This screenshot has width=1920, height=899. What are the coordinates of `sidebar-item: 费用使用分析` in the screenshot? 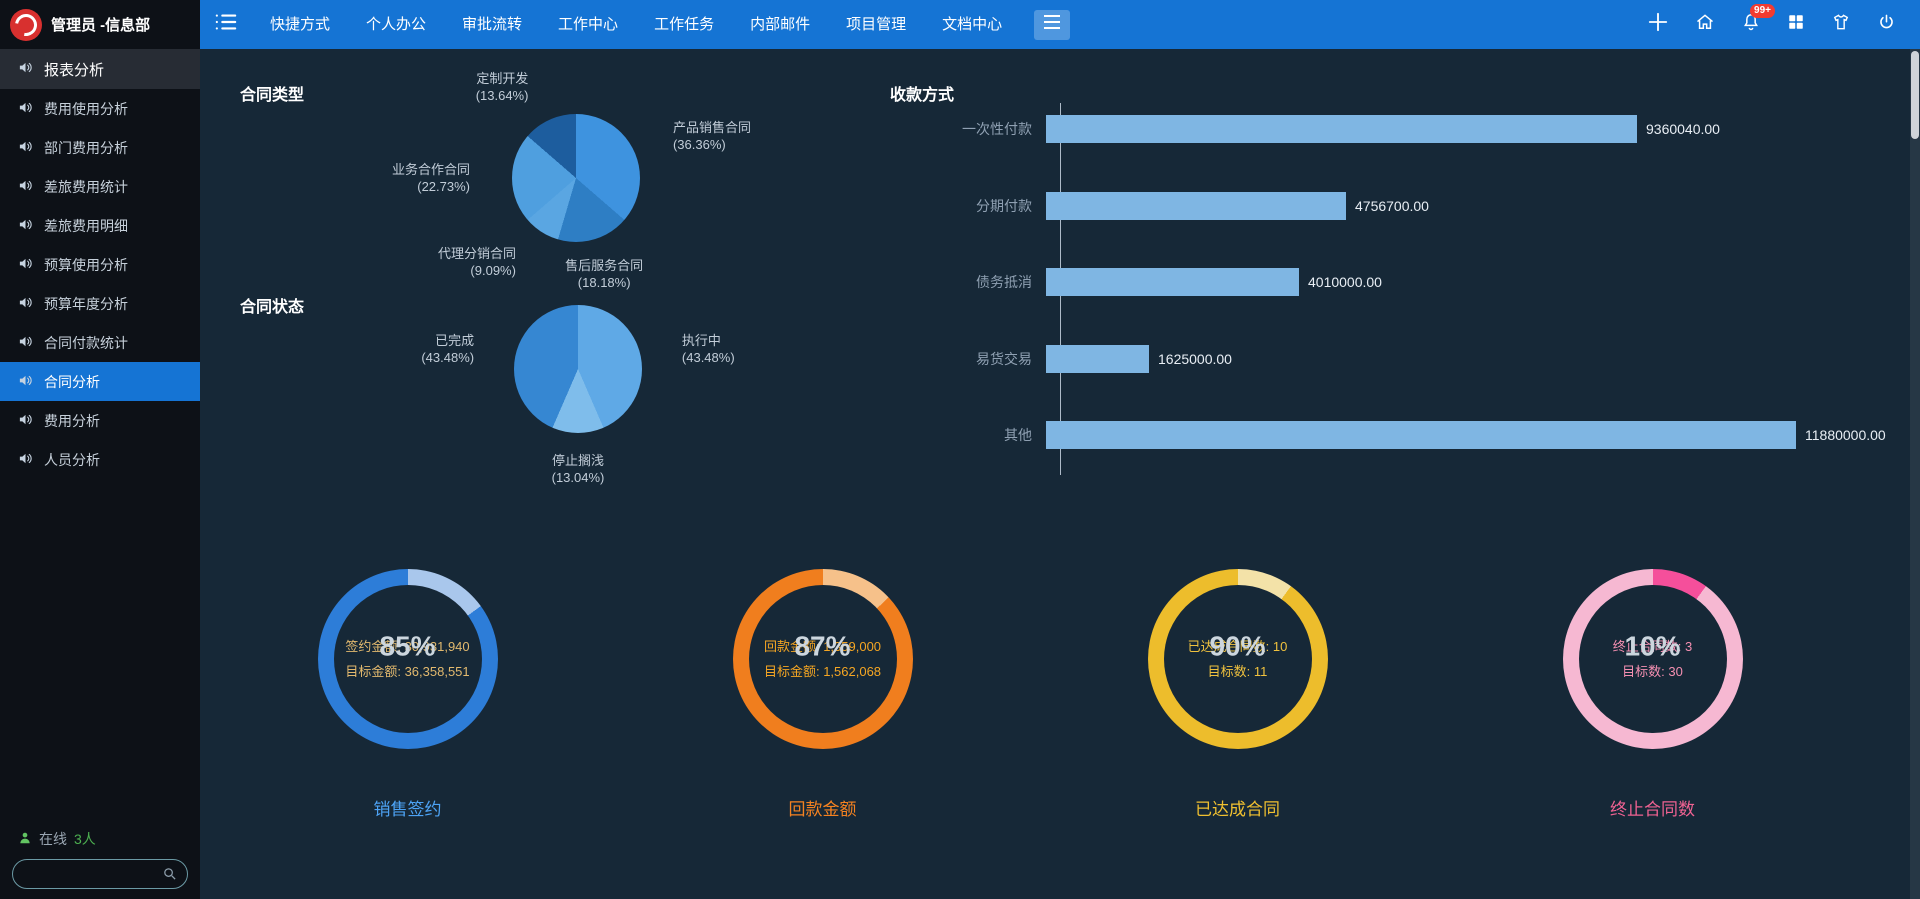 It's located at (100, 108).